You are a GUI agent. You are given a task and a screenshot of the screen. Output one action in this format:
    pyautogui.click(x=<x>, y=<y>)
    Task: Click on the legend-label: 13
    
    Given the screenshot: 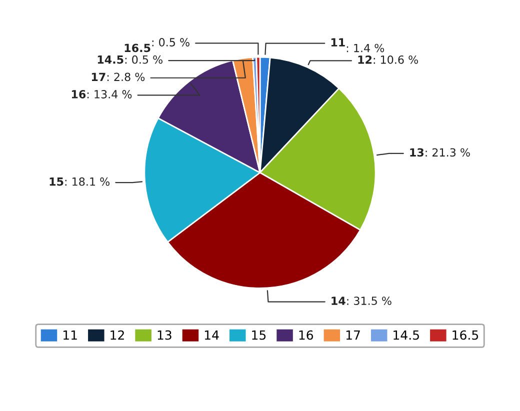 What is the action you would take?
    pyautogui.click(x=165, y=335)
    